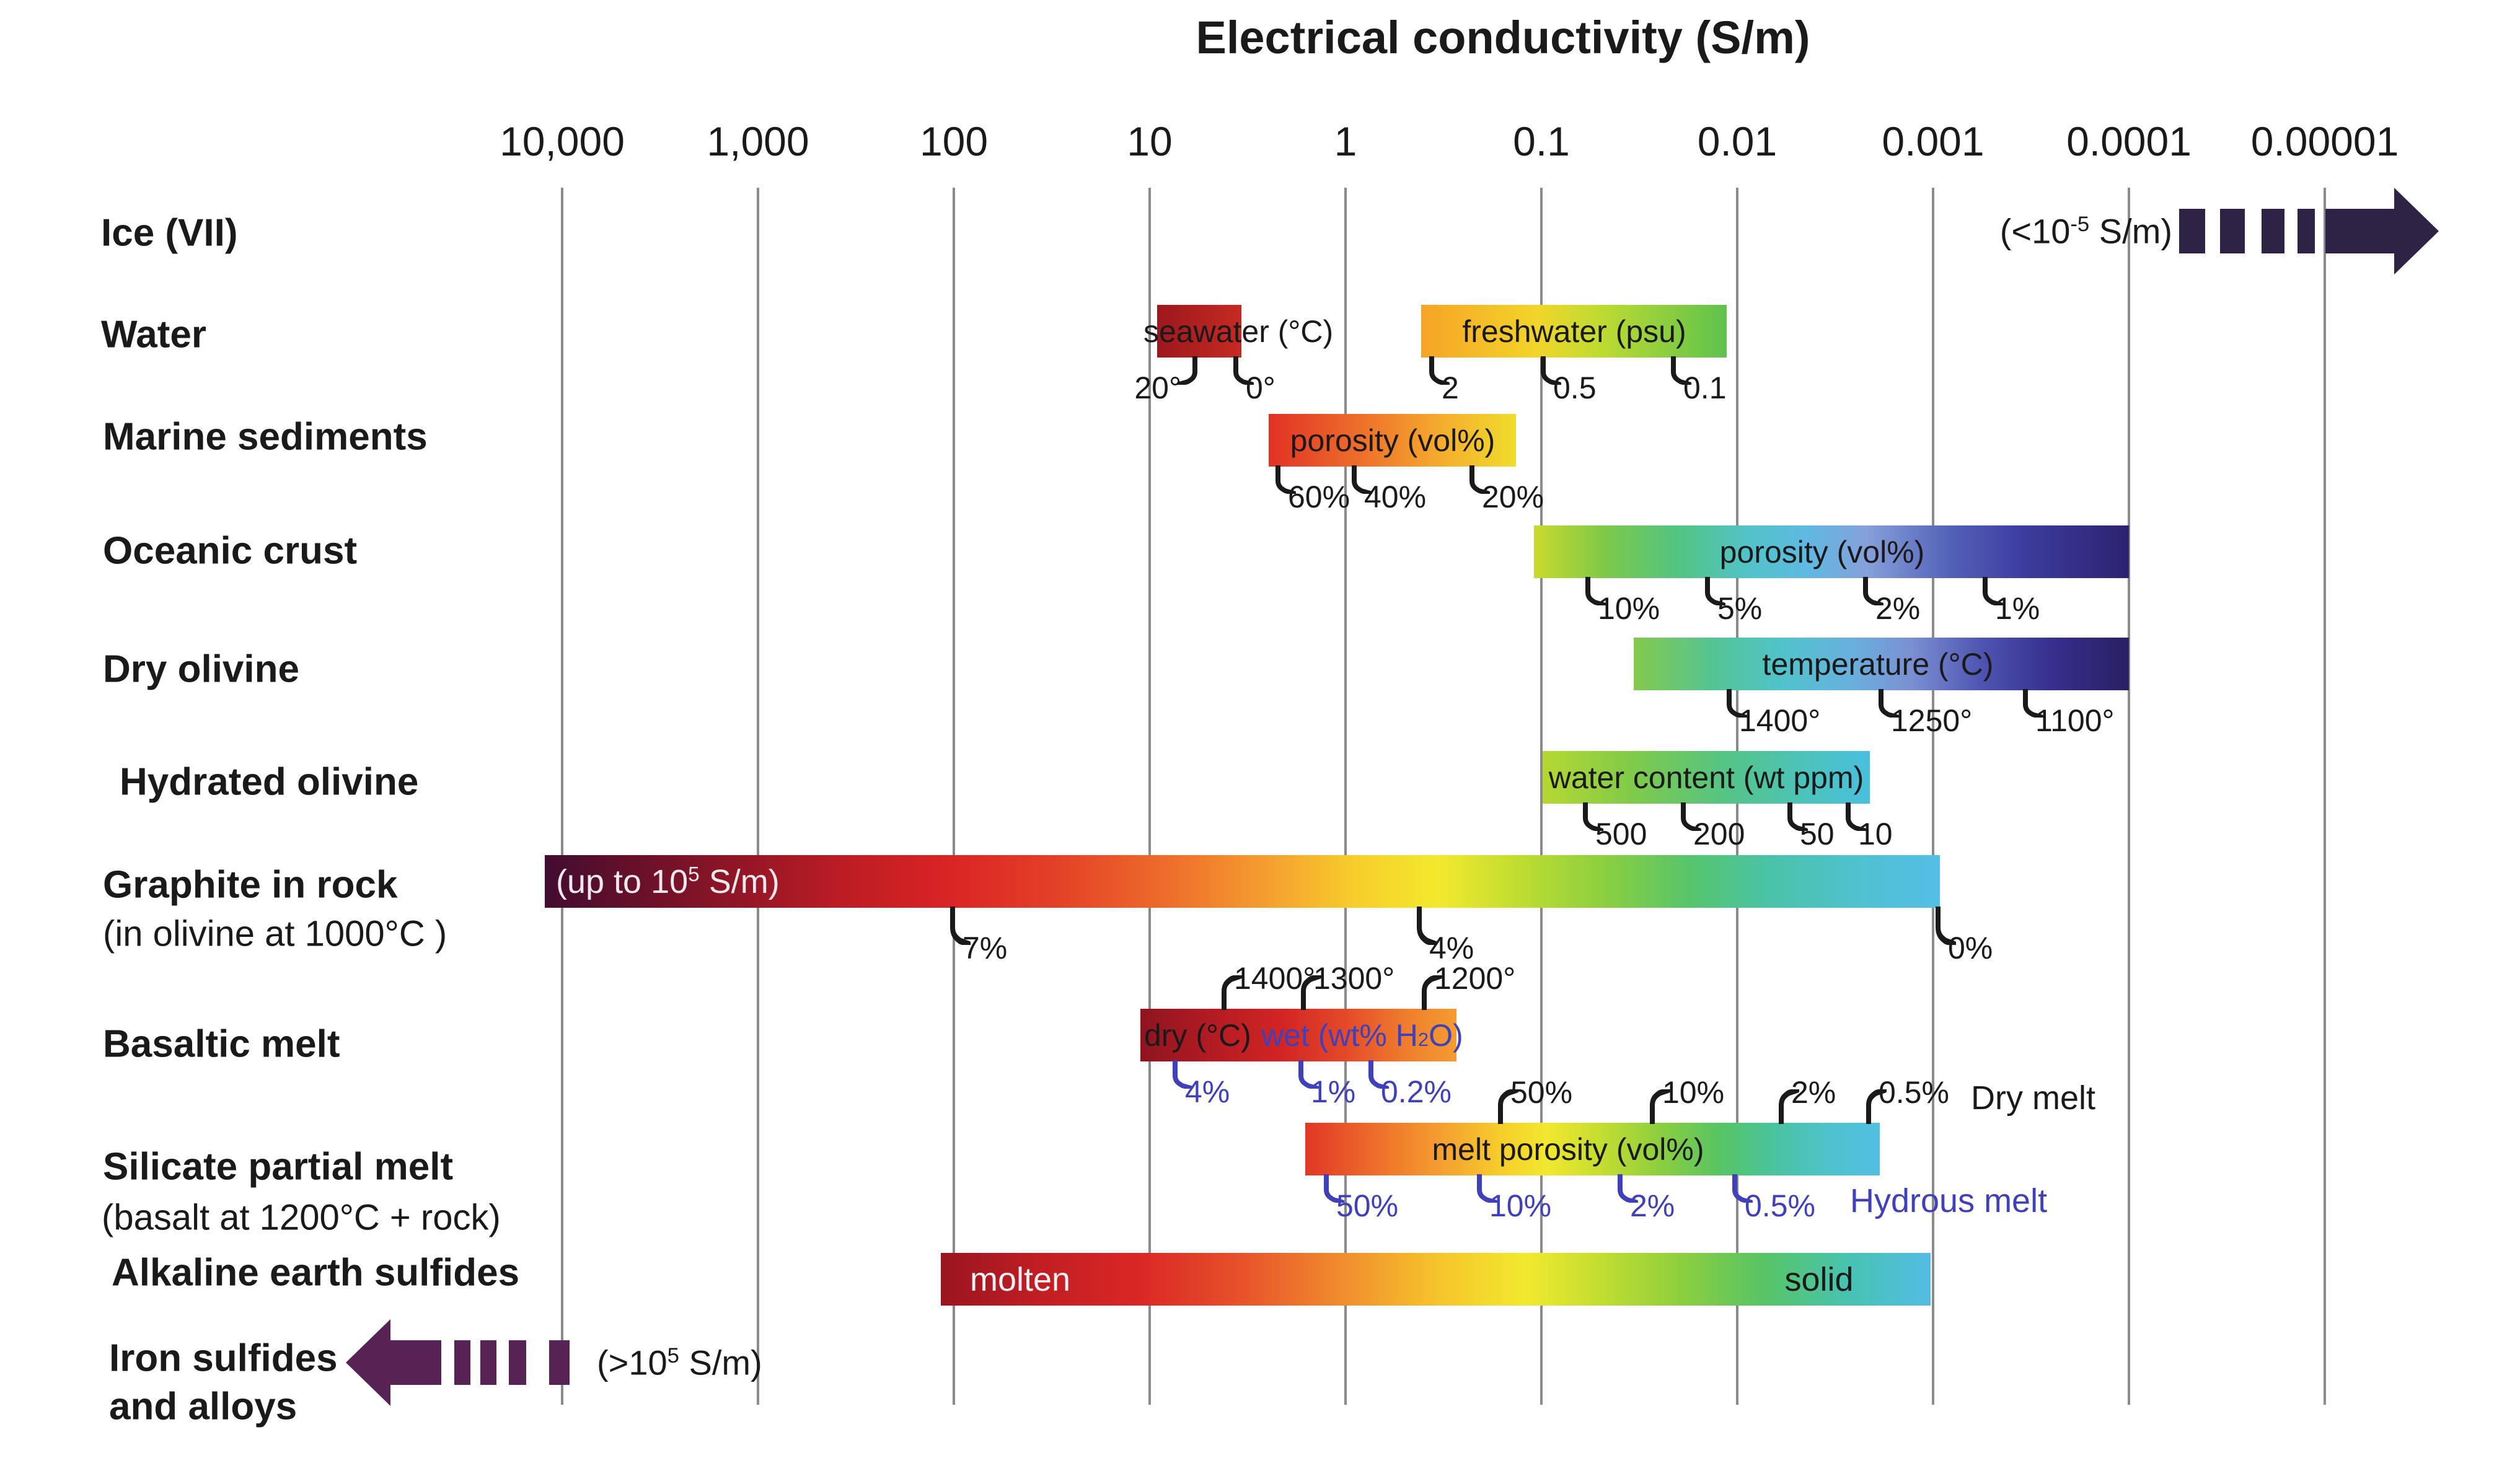  Describe the element at coordinates (1503, 37) in the screenshot. I see `chart-title: Electrical conductivity (S/m)` at that location.